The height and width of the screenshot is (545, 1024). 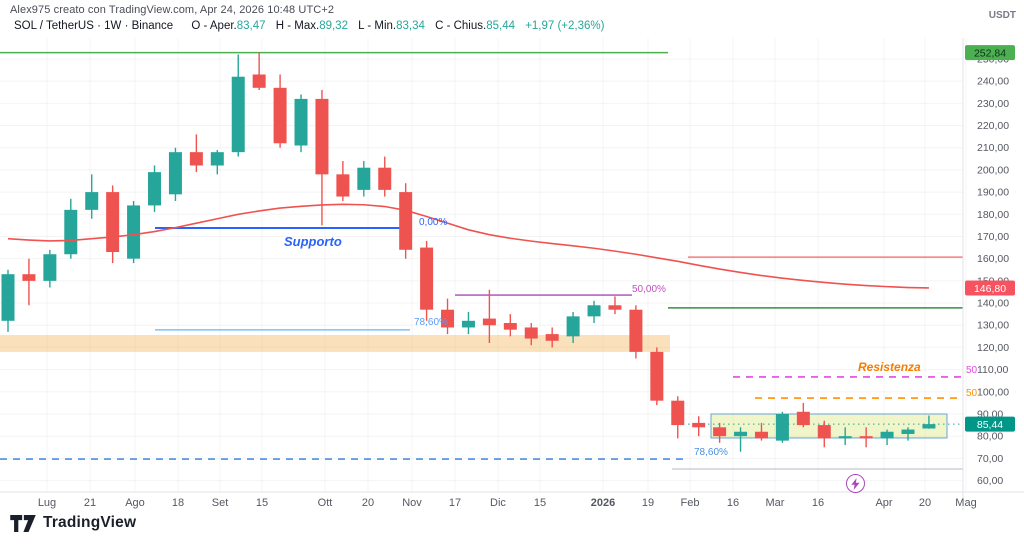 What do you see at coordinates (468, 246) in the screenshot?
I see `moving-average-line` at bounding box center [468, 246].